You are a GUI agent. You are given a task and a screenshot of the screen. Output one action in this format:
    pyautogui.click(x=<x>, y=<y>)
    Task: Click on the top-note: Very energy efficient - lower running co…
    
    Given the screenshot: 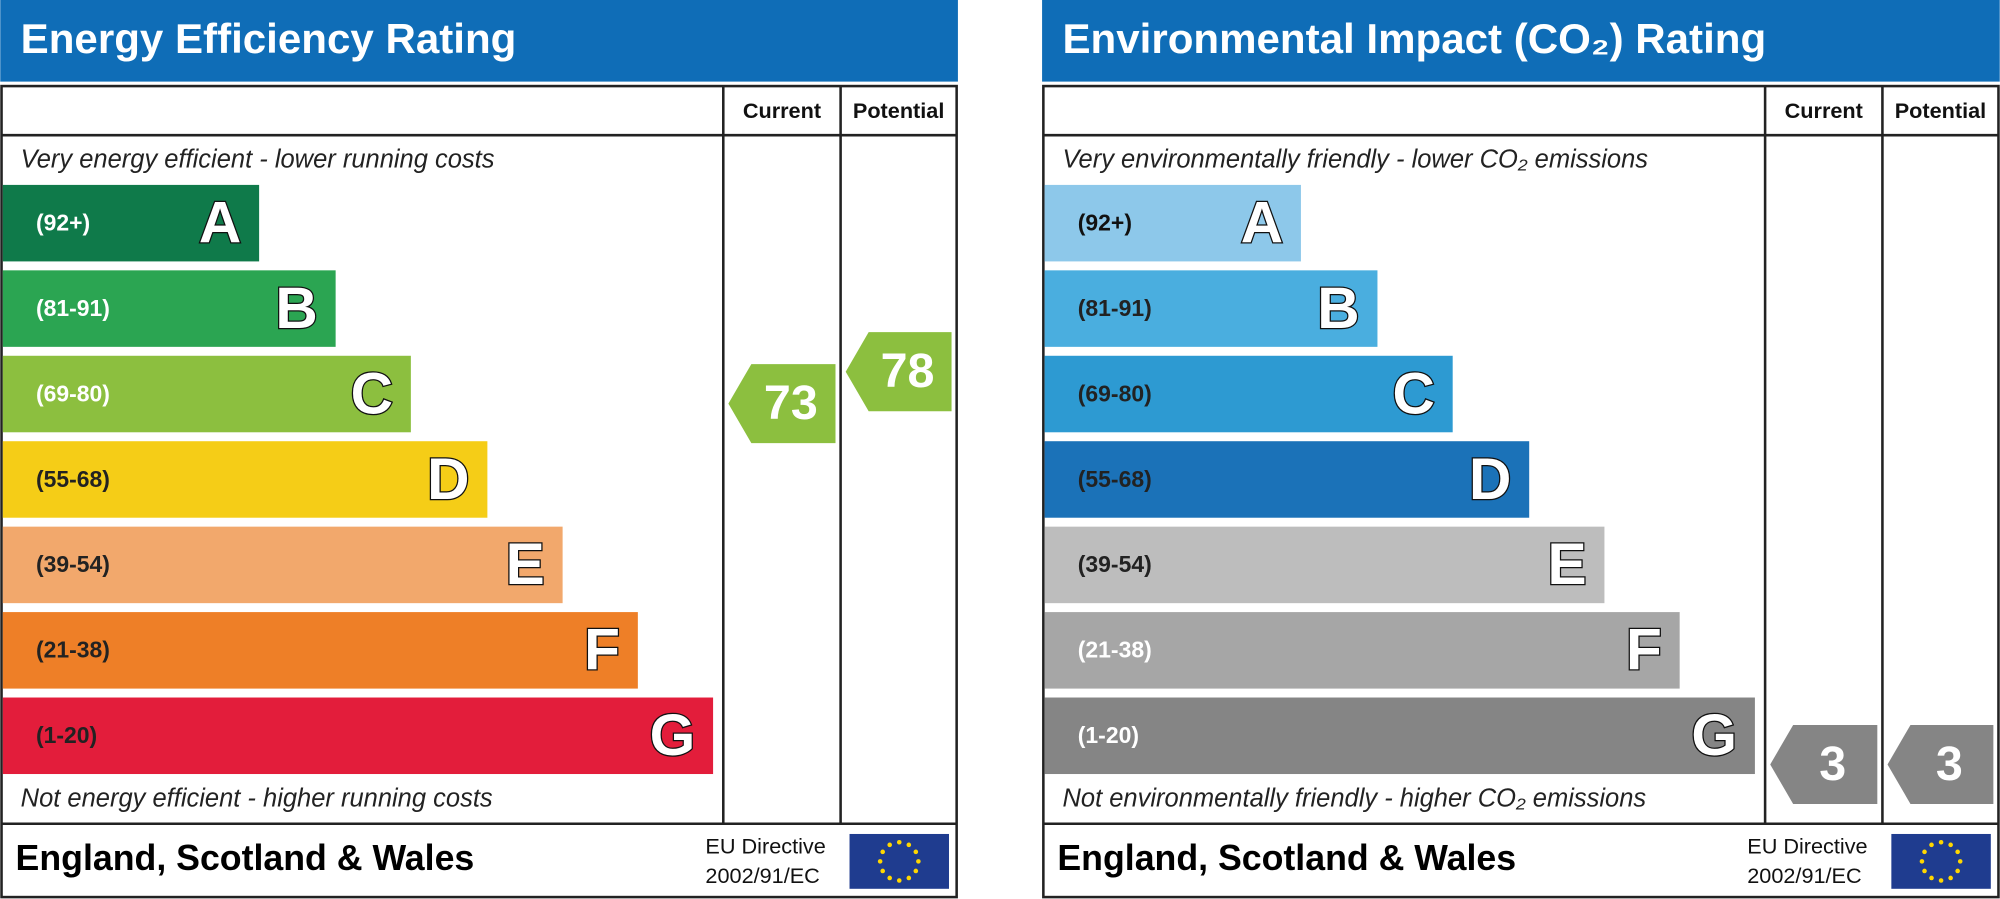 What is the action you would take?
    pyautogui.click(x=258, y=159)
    